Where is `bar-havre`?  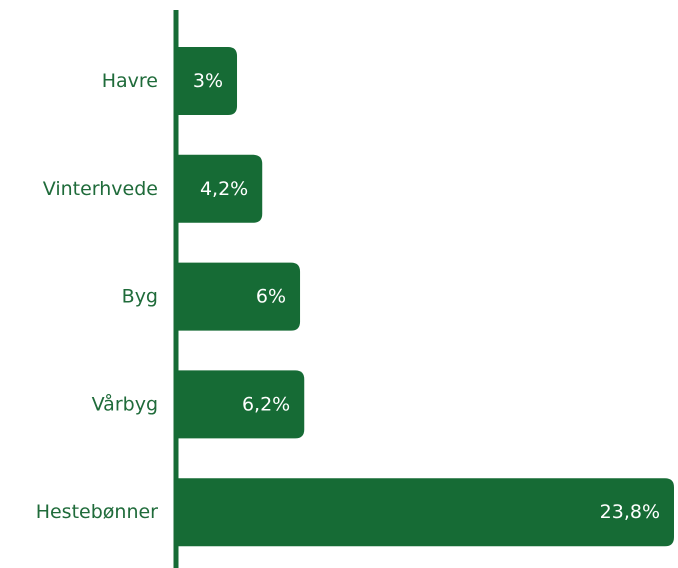
bar-havre is located at coordinates (206, 81).